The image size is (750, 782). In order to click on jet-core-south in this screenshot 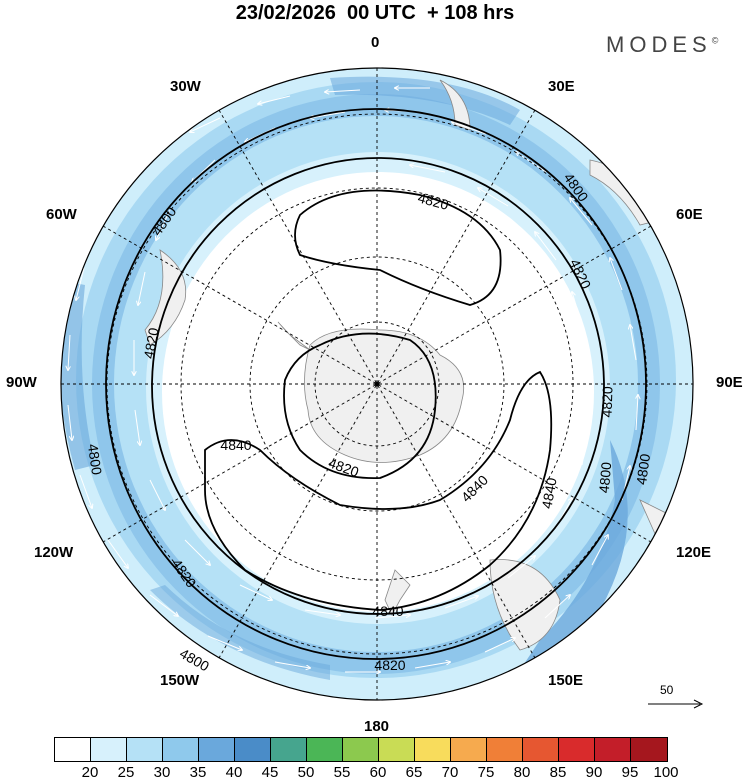, I will do `click(240, 632)`.